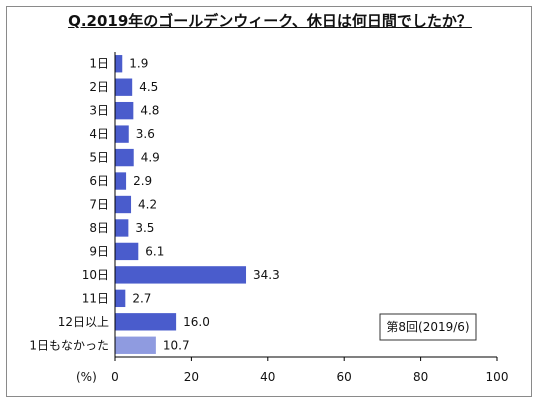 This screenshot has height=405, width=540. I want to click on category-label: 5日, so click(99, 158).